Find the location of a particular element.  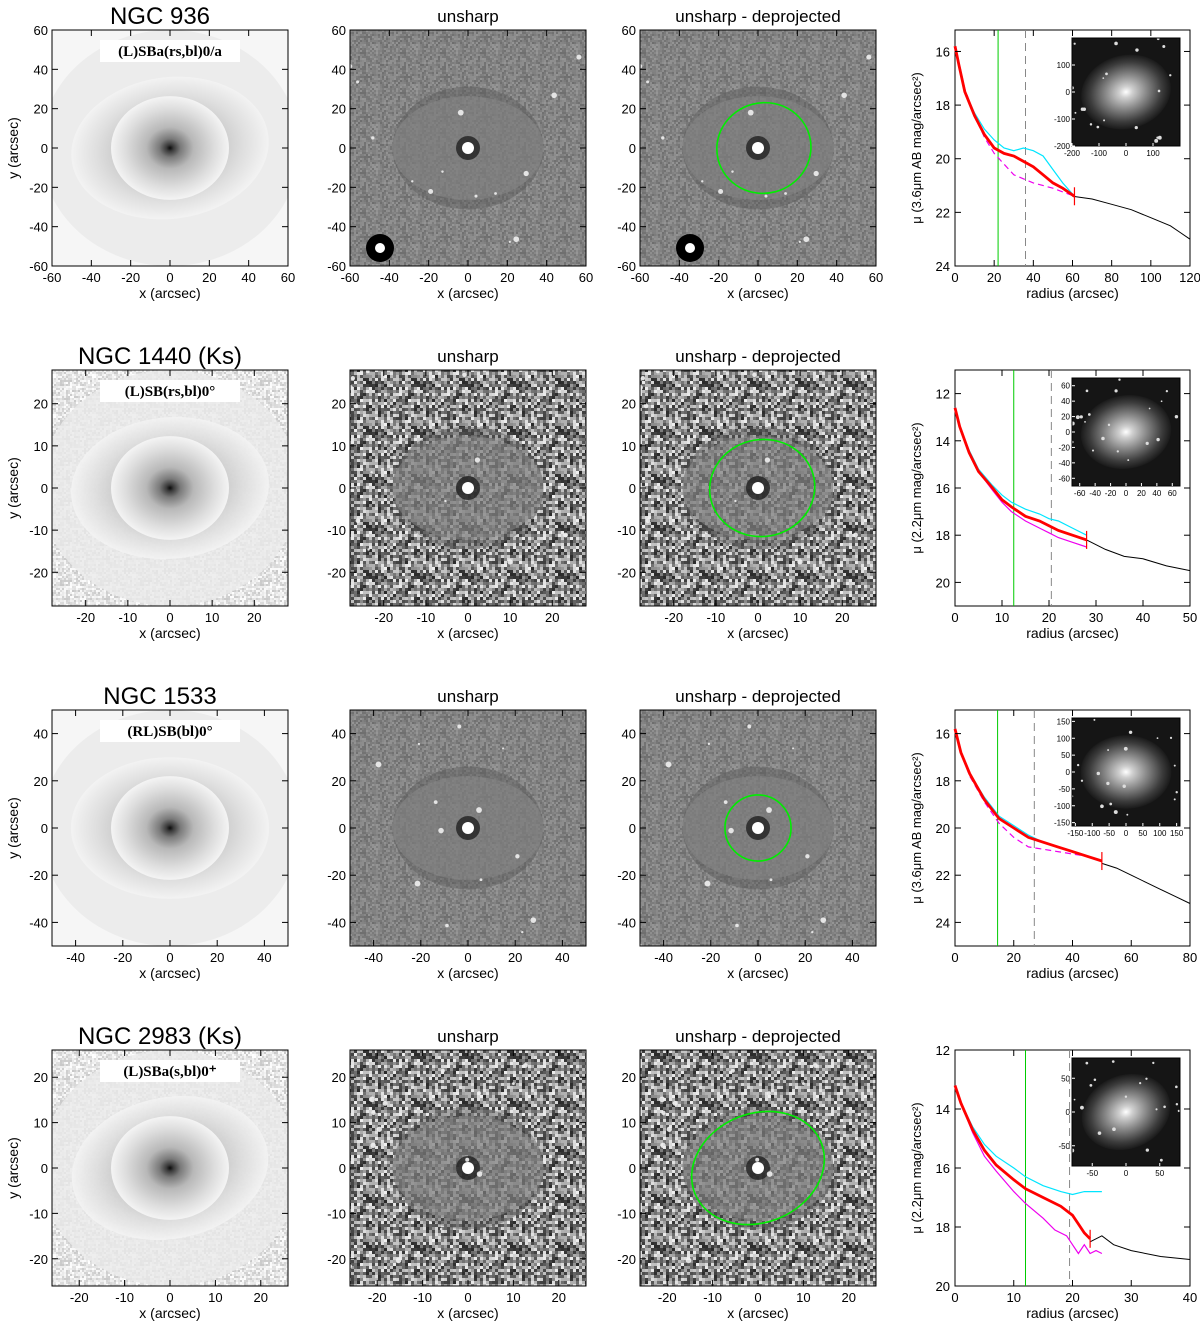

unsharp-deprojected-title: unsharp - deprojected is located at coordinates (757, 356).